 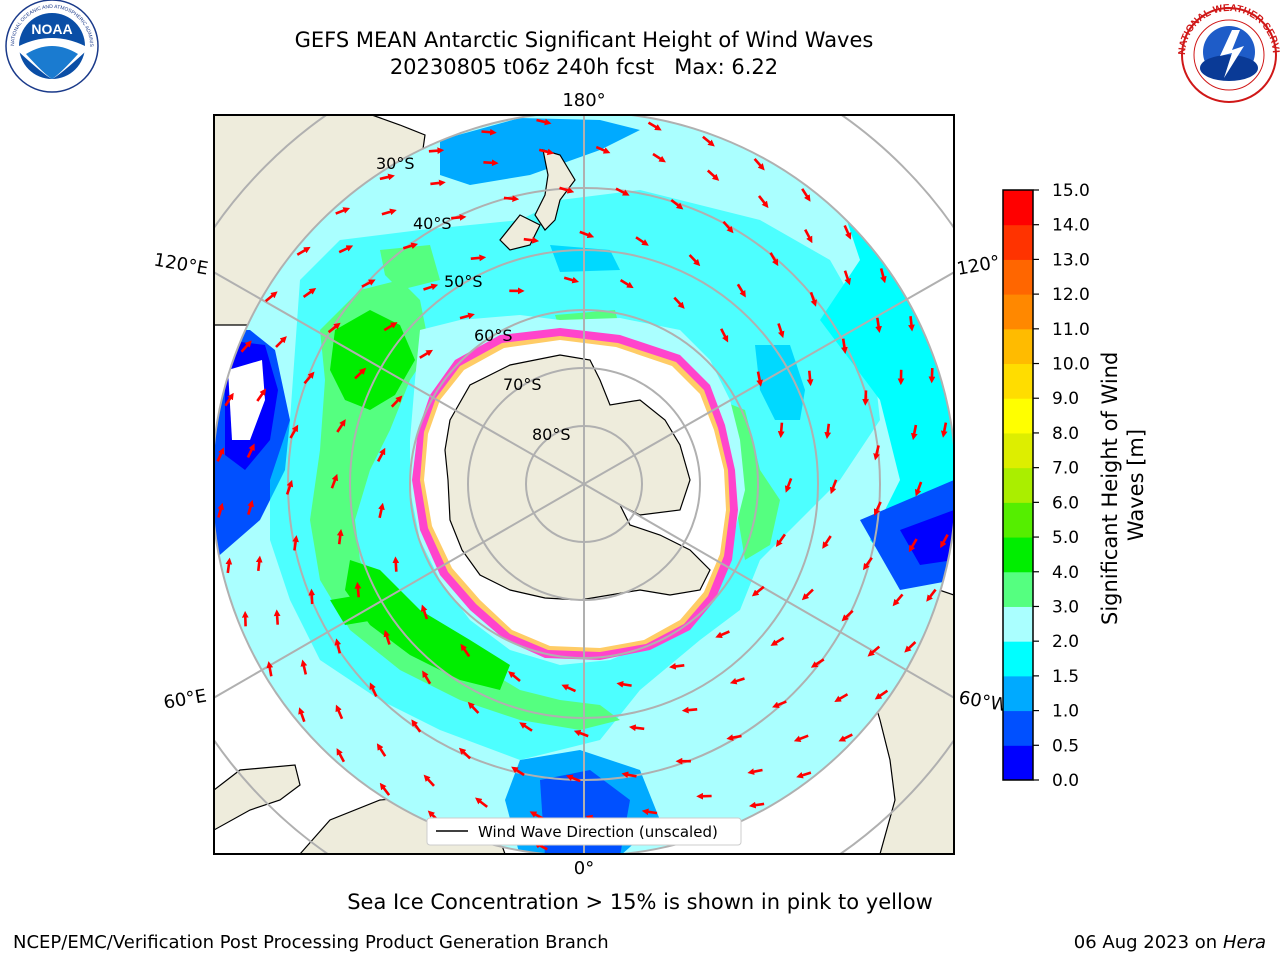 I want to click on colorbar-tick-label: 9.0, so click(x=1065, y=399).